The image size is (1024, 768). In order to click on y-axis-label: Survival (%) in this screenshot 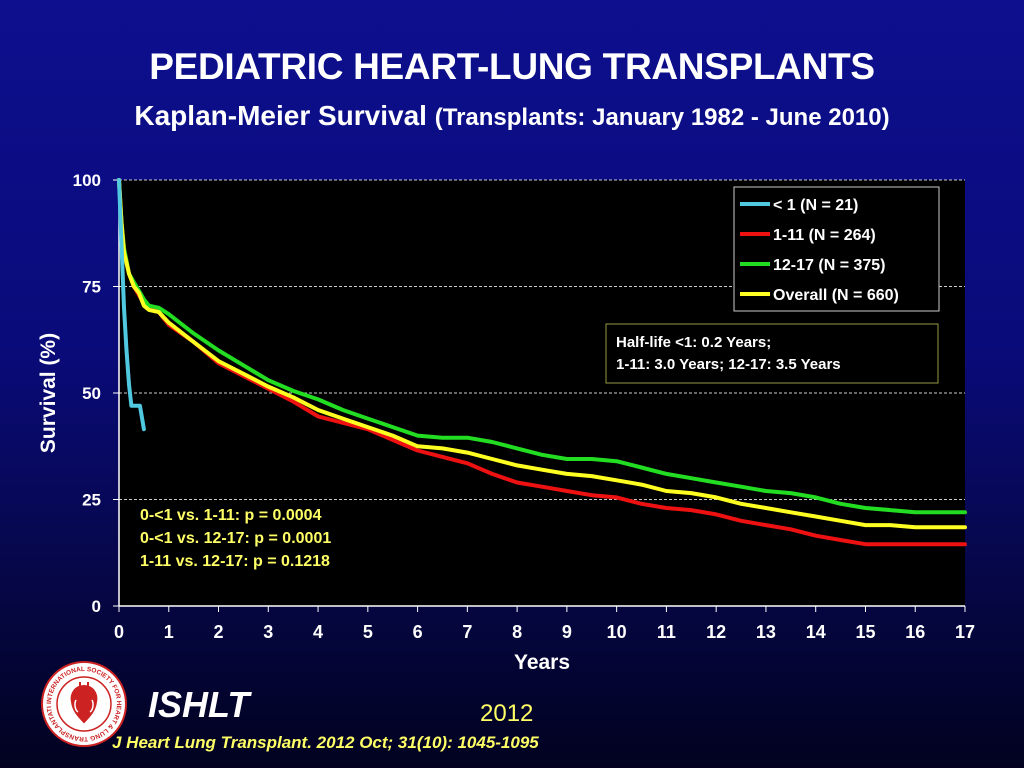, I will do `click(48, 393)`.